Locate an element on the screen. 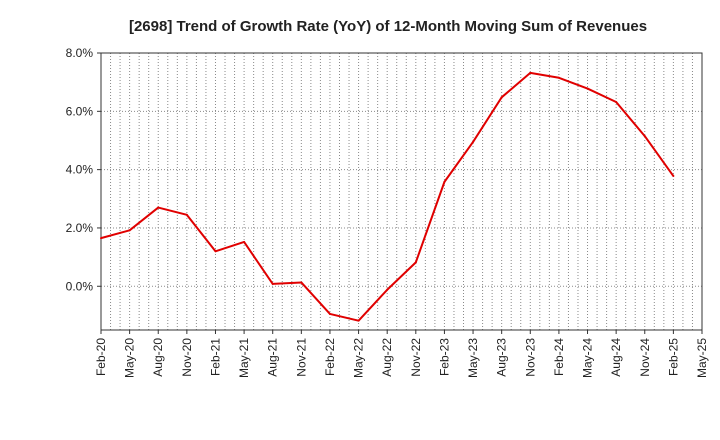 The image size is (720, 440). x-tick-label: May-24 is located at coordinates (588, 358).